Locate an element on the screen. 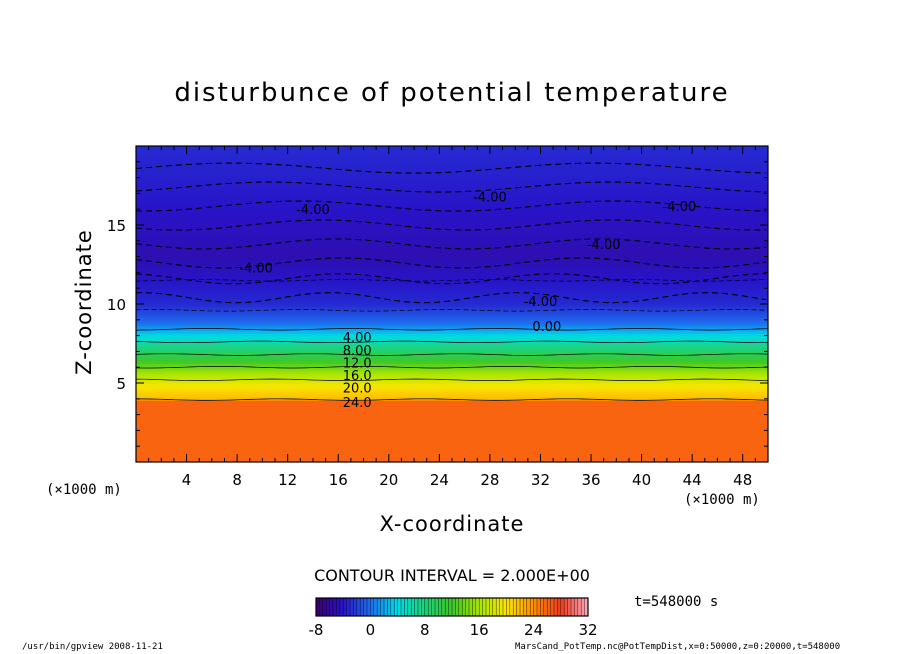 This screenshot has width=904, height=654. contour-interval-label: CONTOUR INTERVAL = 2.000E+00 is located at coordinates (452, 575).